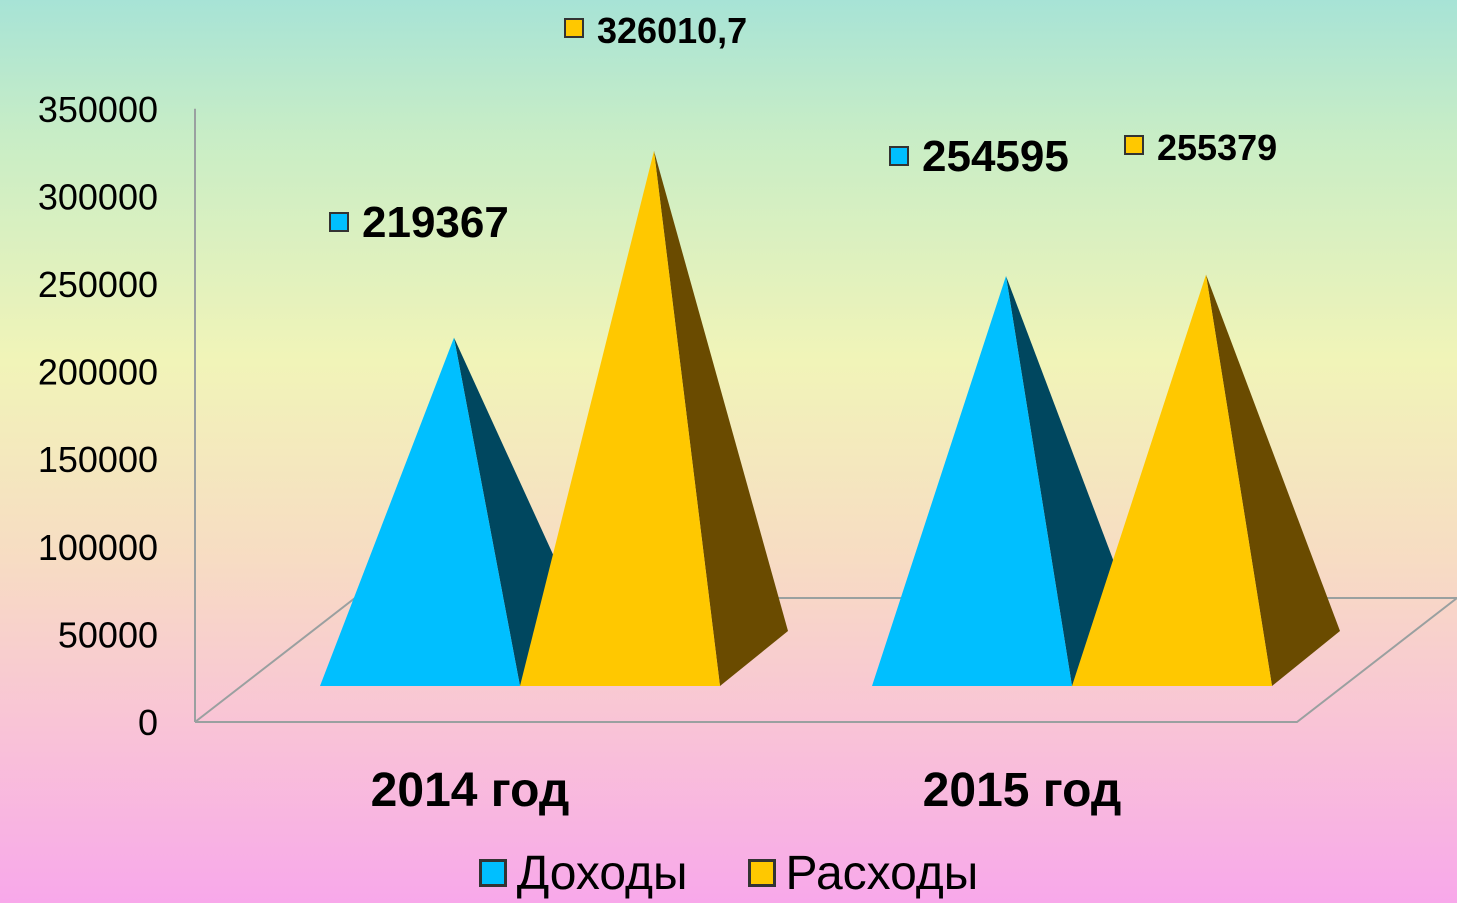 The height and width of the screenshot is (903, 1457). I want to click on y-tick-label: 300000, so click(98, 196).